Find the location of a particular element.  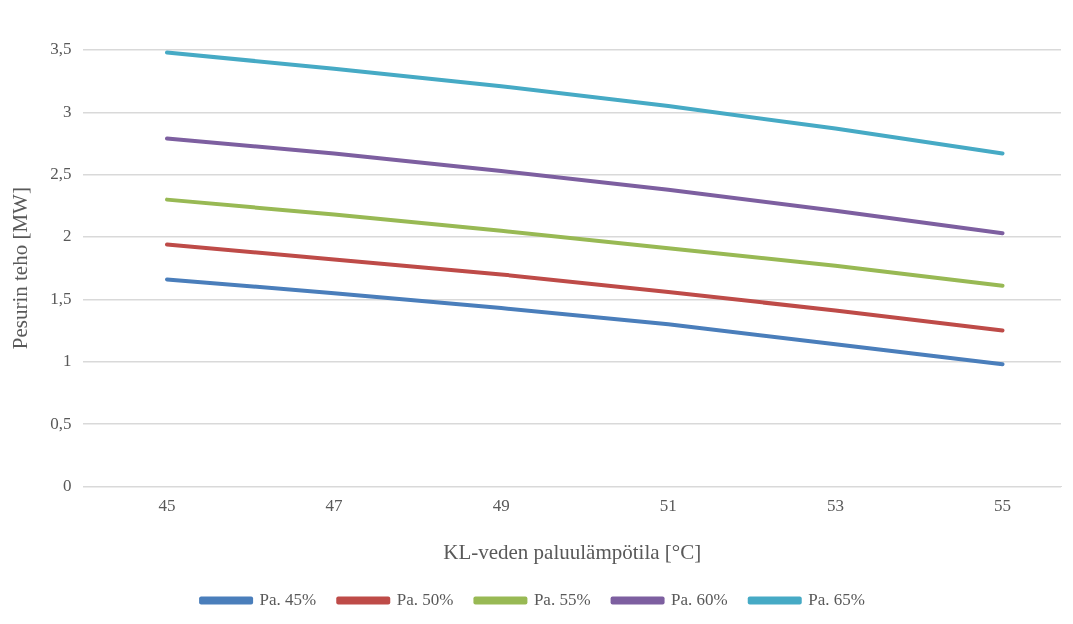

y-tick-label: 0 is located at coordinates (67, 485).